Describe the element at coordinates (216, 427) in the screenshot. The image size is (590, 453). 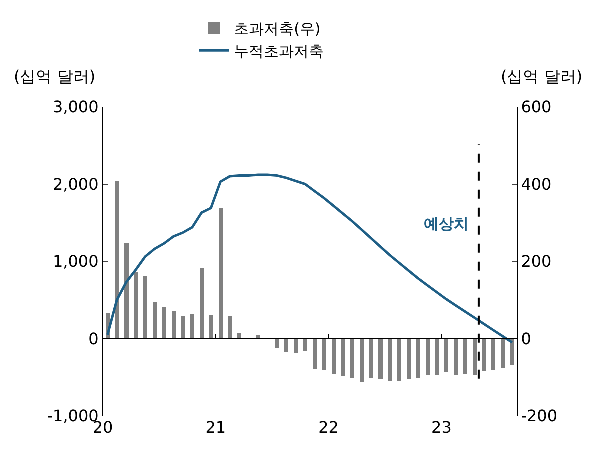
I see `x-tick-label: 21` at that location.